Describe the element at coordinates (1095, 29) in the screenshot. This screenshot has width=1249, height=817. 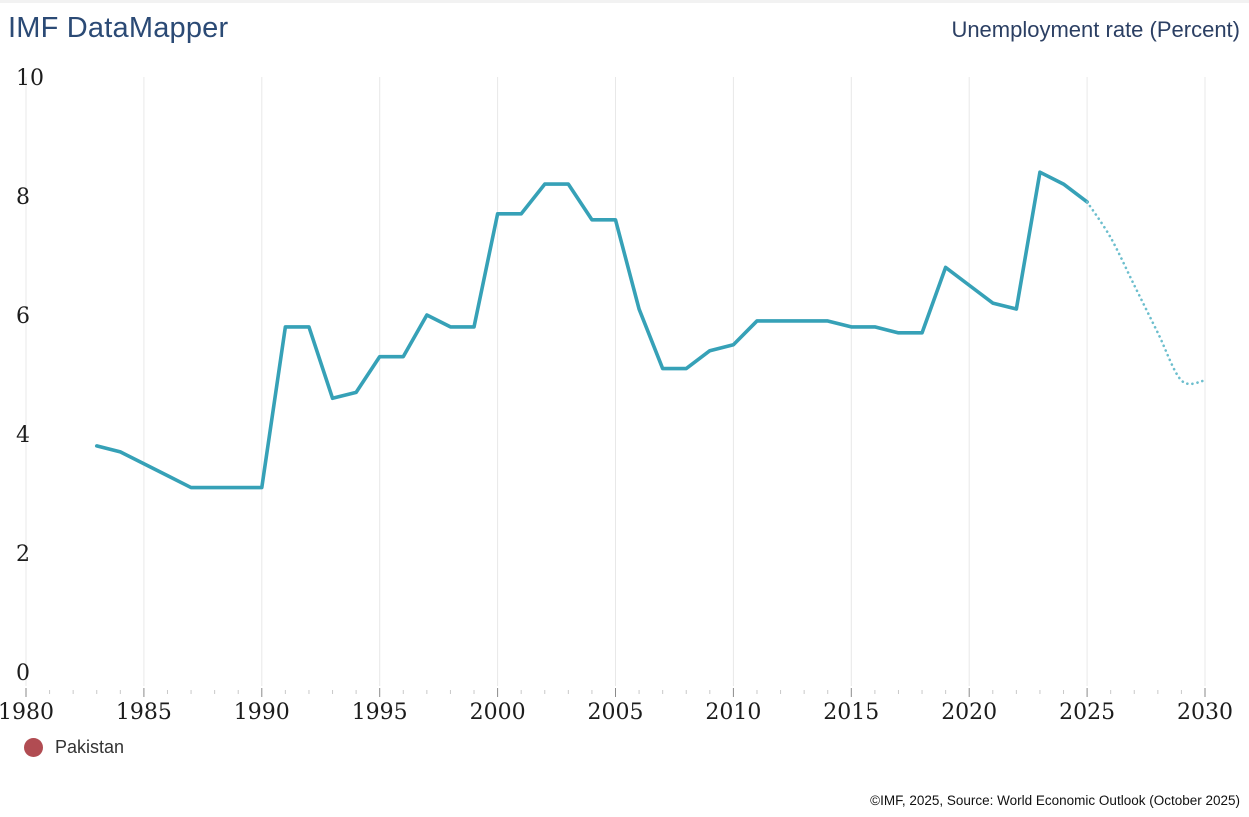
I see `chart-title: Unemployment rate (Percent)` at that location.